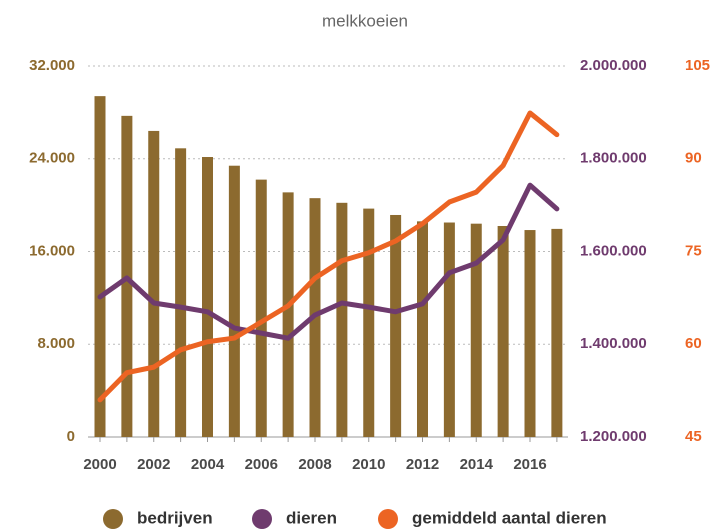 This screenshot has width=713, height=531. What do you see at coordinates (314, 464) in the screenshot?
I see `x-tick-label: 2008` at bounding box center [314, 464].